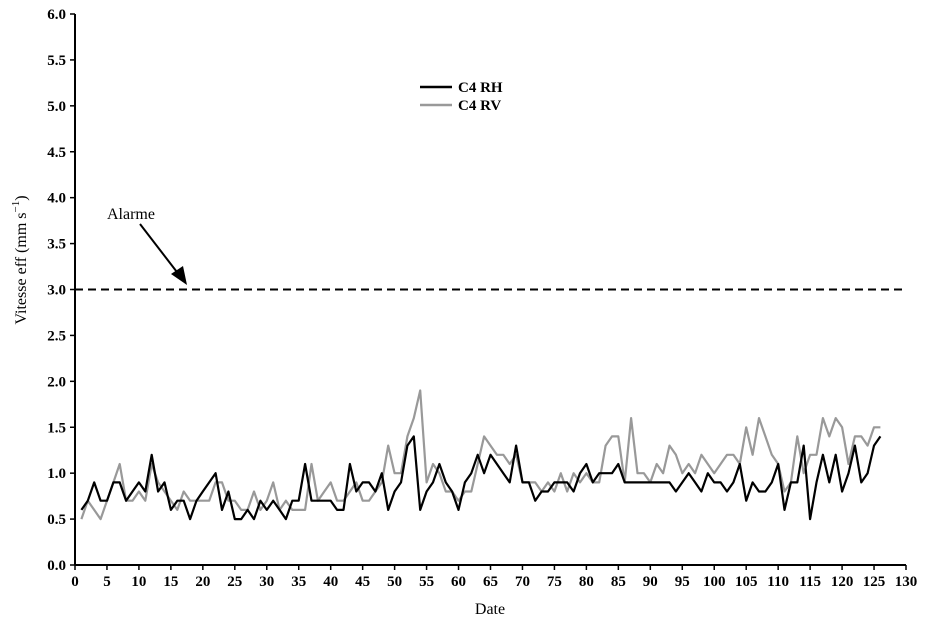 The height and width of the screenshot is (619, 932). I want to click on y-axis-label-main: Vitesse eff (mm s, so click(21, 268).